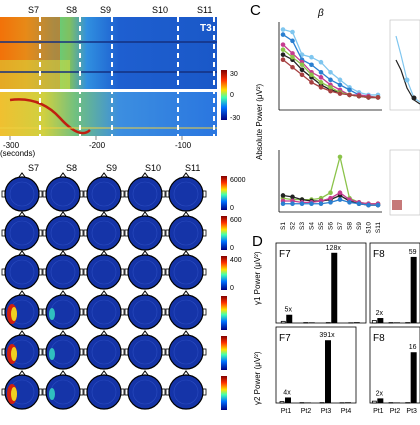 This screenshot has width=420, height=425. I want to click on spectrogram-mid-region, so click(35, 74).